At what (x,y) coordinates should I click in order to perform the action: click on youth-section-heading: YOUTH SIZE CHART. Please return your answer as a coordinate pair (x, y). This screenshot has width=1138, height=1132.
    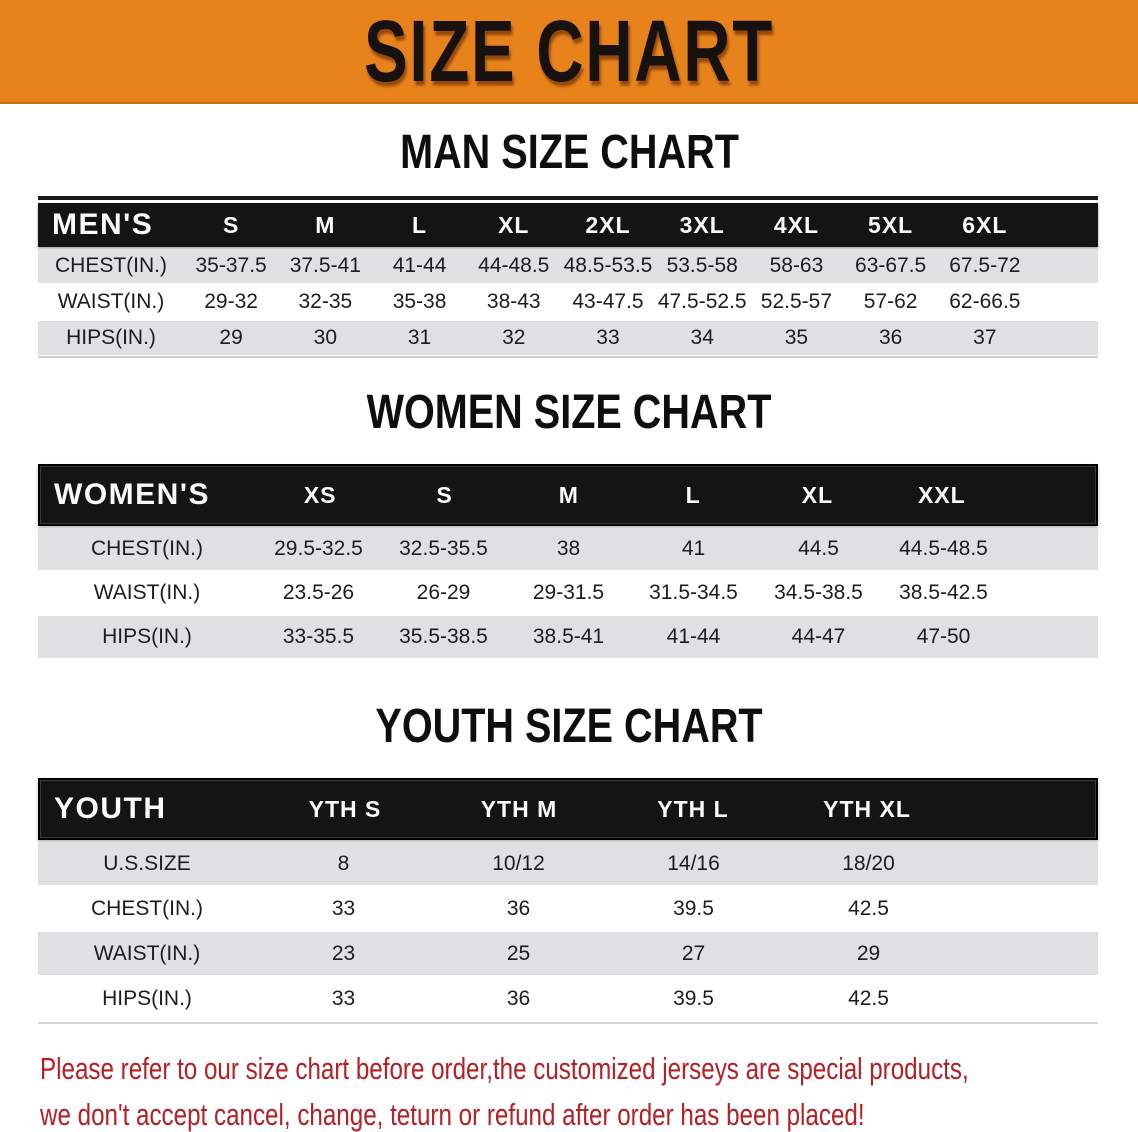
    Looking at the image, I should click on (569, 725).